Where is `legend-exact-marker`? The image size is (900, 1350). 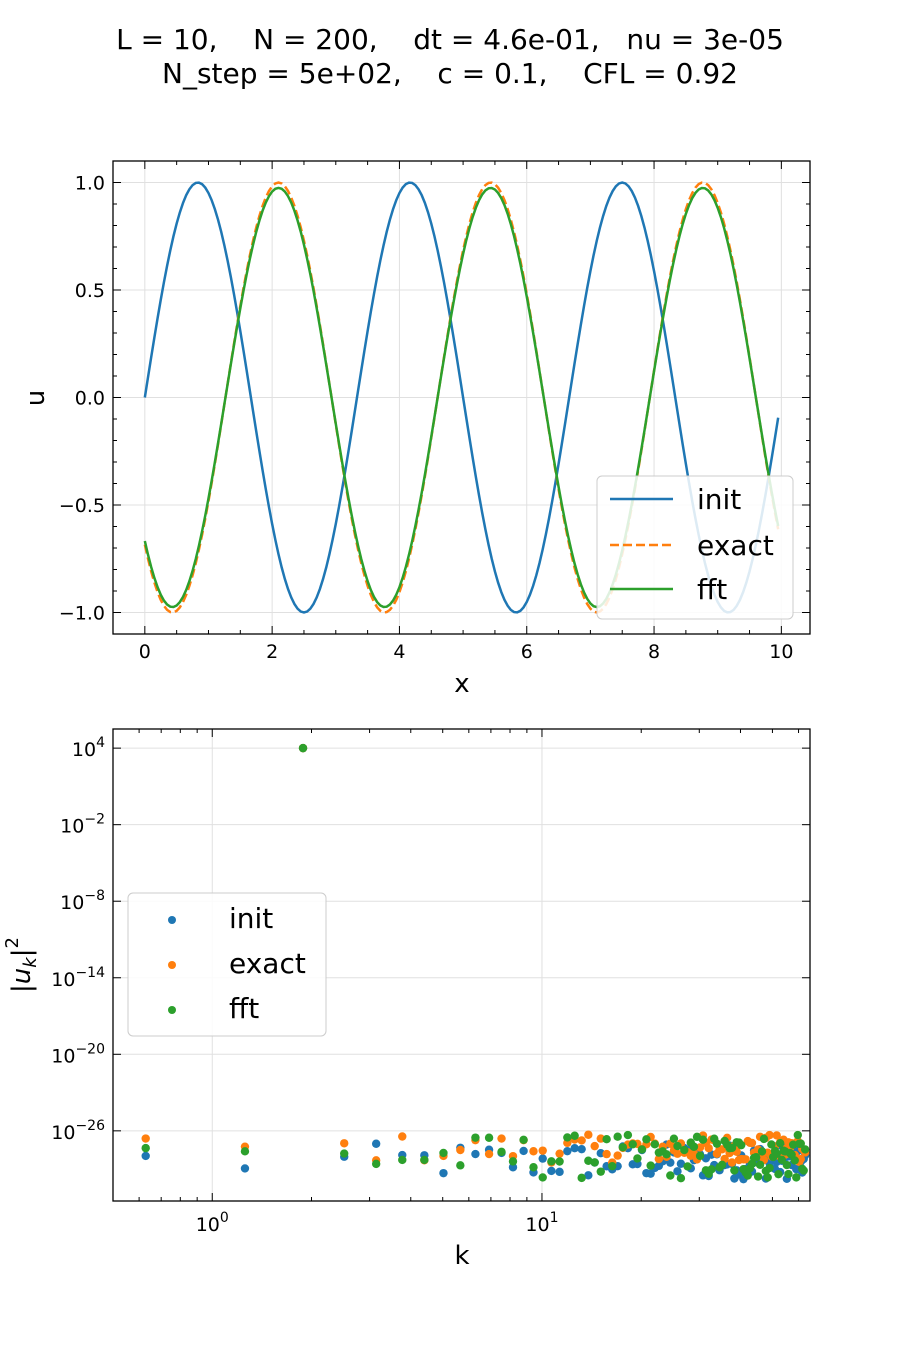 legend-exact-marker is located at coordinates (172, 965).